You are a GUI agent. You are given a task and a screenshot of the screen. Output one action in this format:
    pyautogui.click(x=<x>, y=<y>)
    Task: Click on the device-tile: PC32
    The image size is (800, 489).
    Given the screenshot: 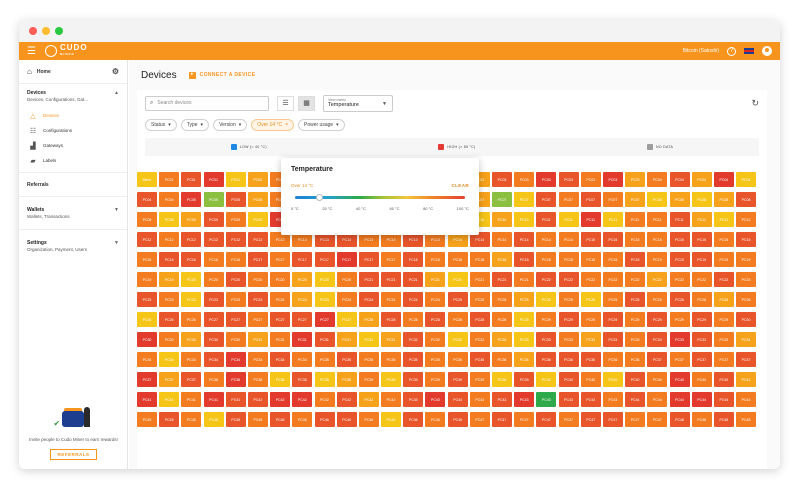 What is the action you would take?
    pyautogui.click(x=435, y=339)
    